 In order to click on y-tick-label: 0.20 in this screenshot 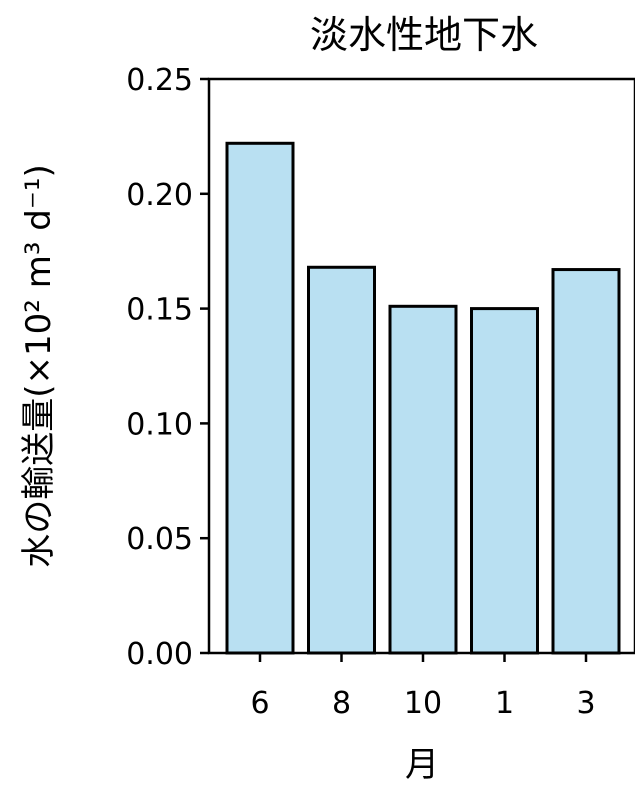, I will do `click(159, 195)`.